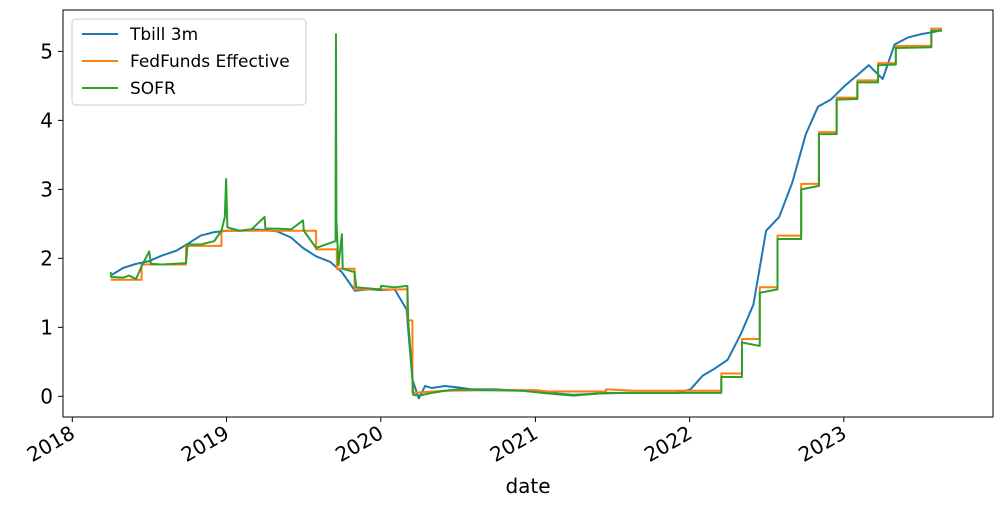  Describe the element at coordinates (163, 35) in the screenshot. I see `legend-label: Tbill 3m` at that location.